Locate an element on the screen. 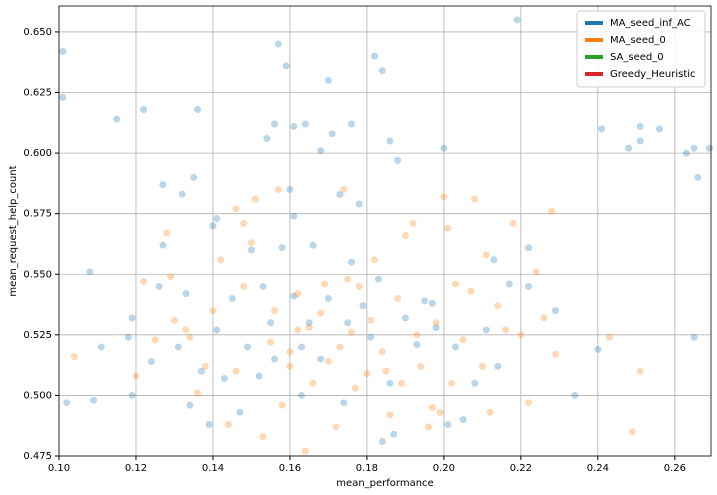  legend-label: SA_seed_0 is located at coordinates (637, 57).